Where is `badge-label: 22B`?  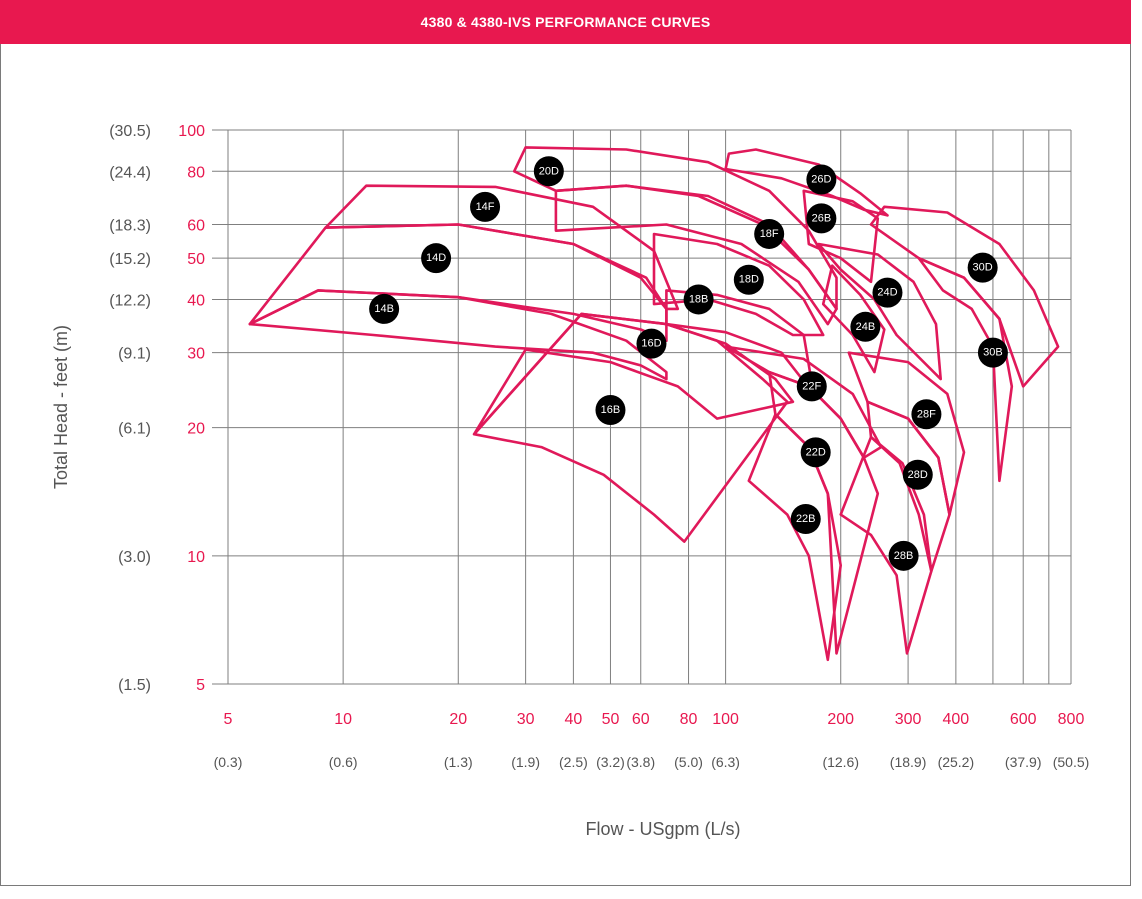 badge-label: 22B is located at coordinates (806, 519).